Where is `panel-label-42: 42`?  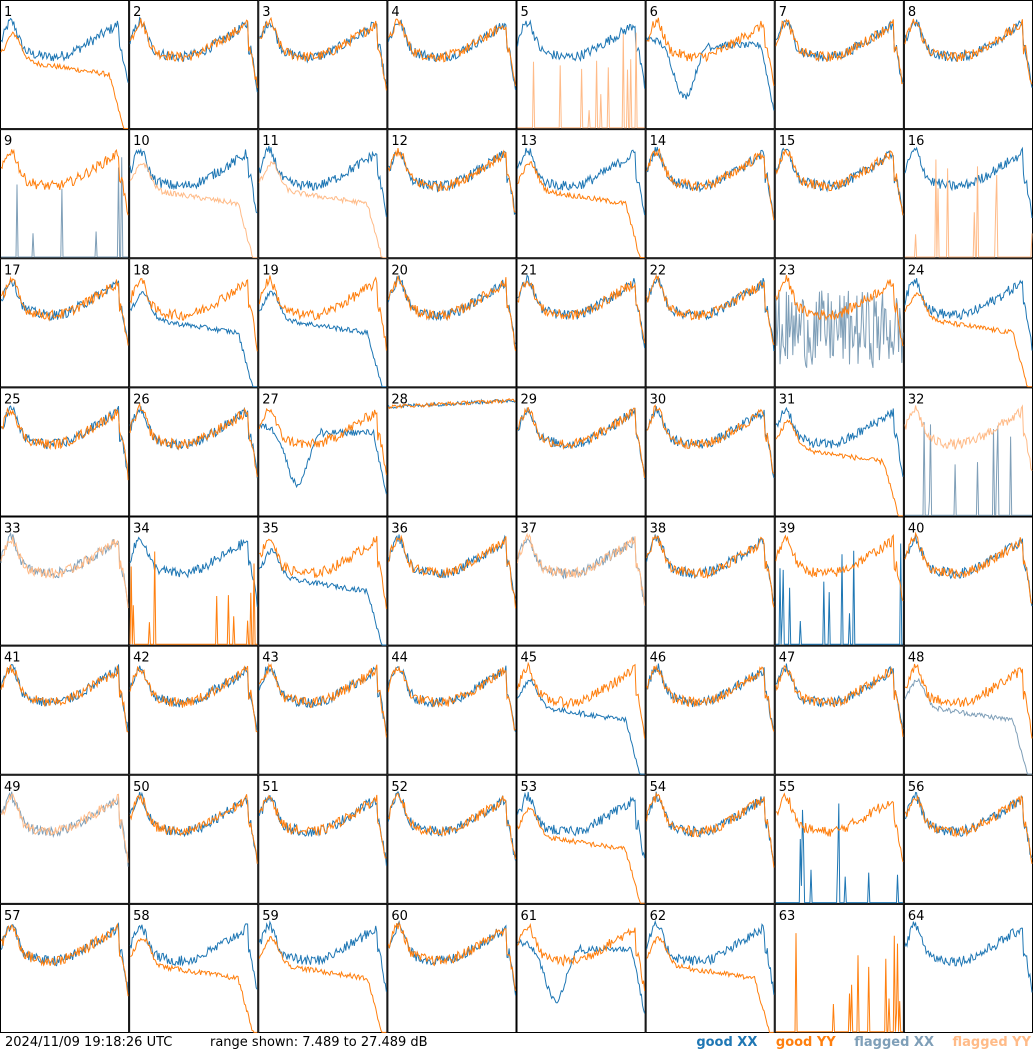
panel-label-42: 42 is located at coordinates (141, 658).